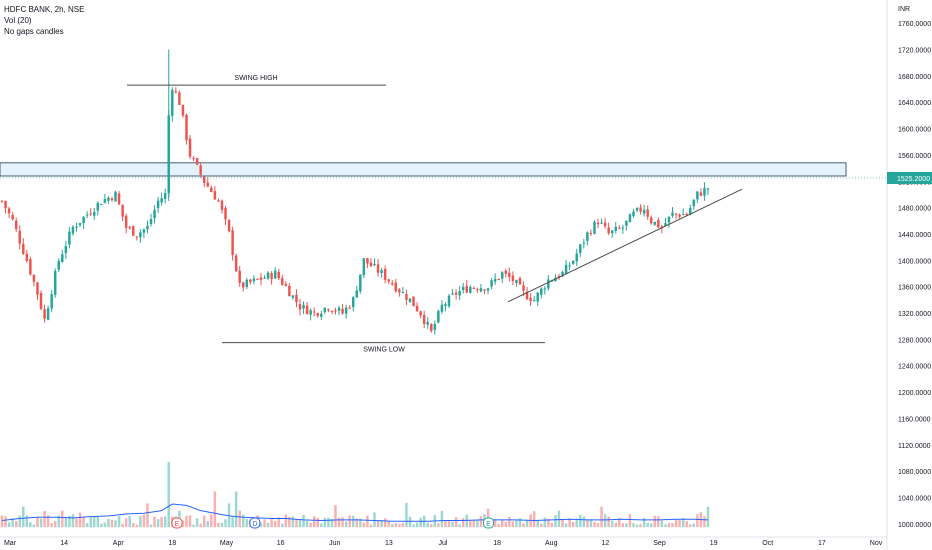 Image resolution: width=932 pixels, height=550 pixels. I want to click on option-label: No gaps candles, so click(34, 31).